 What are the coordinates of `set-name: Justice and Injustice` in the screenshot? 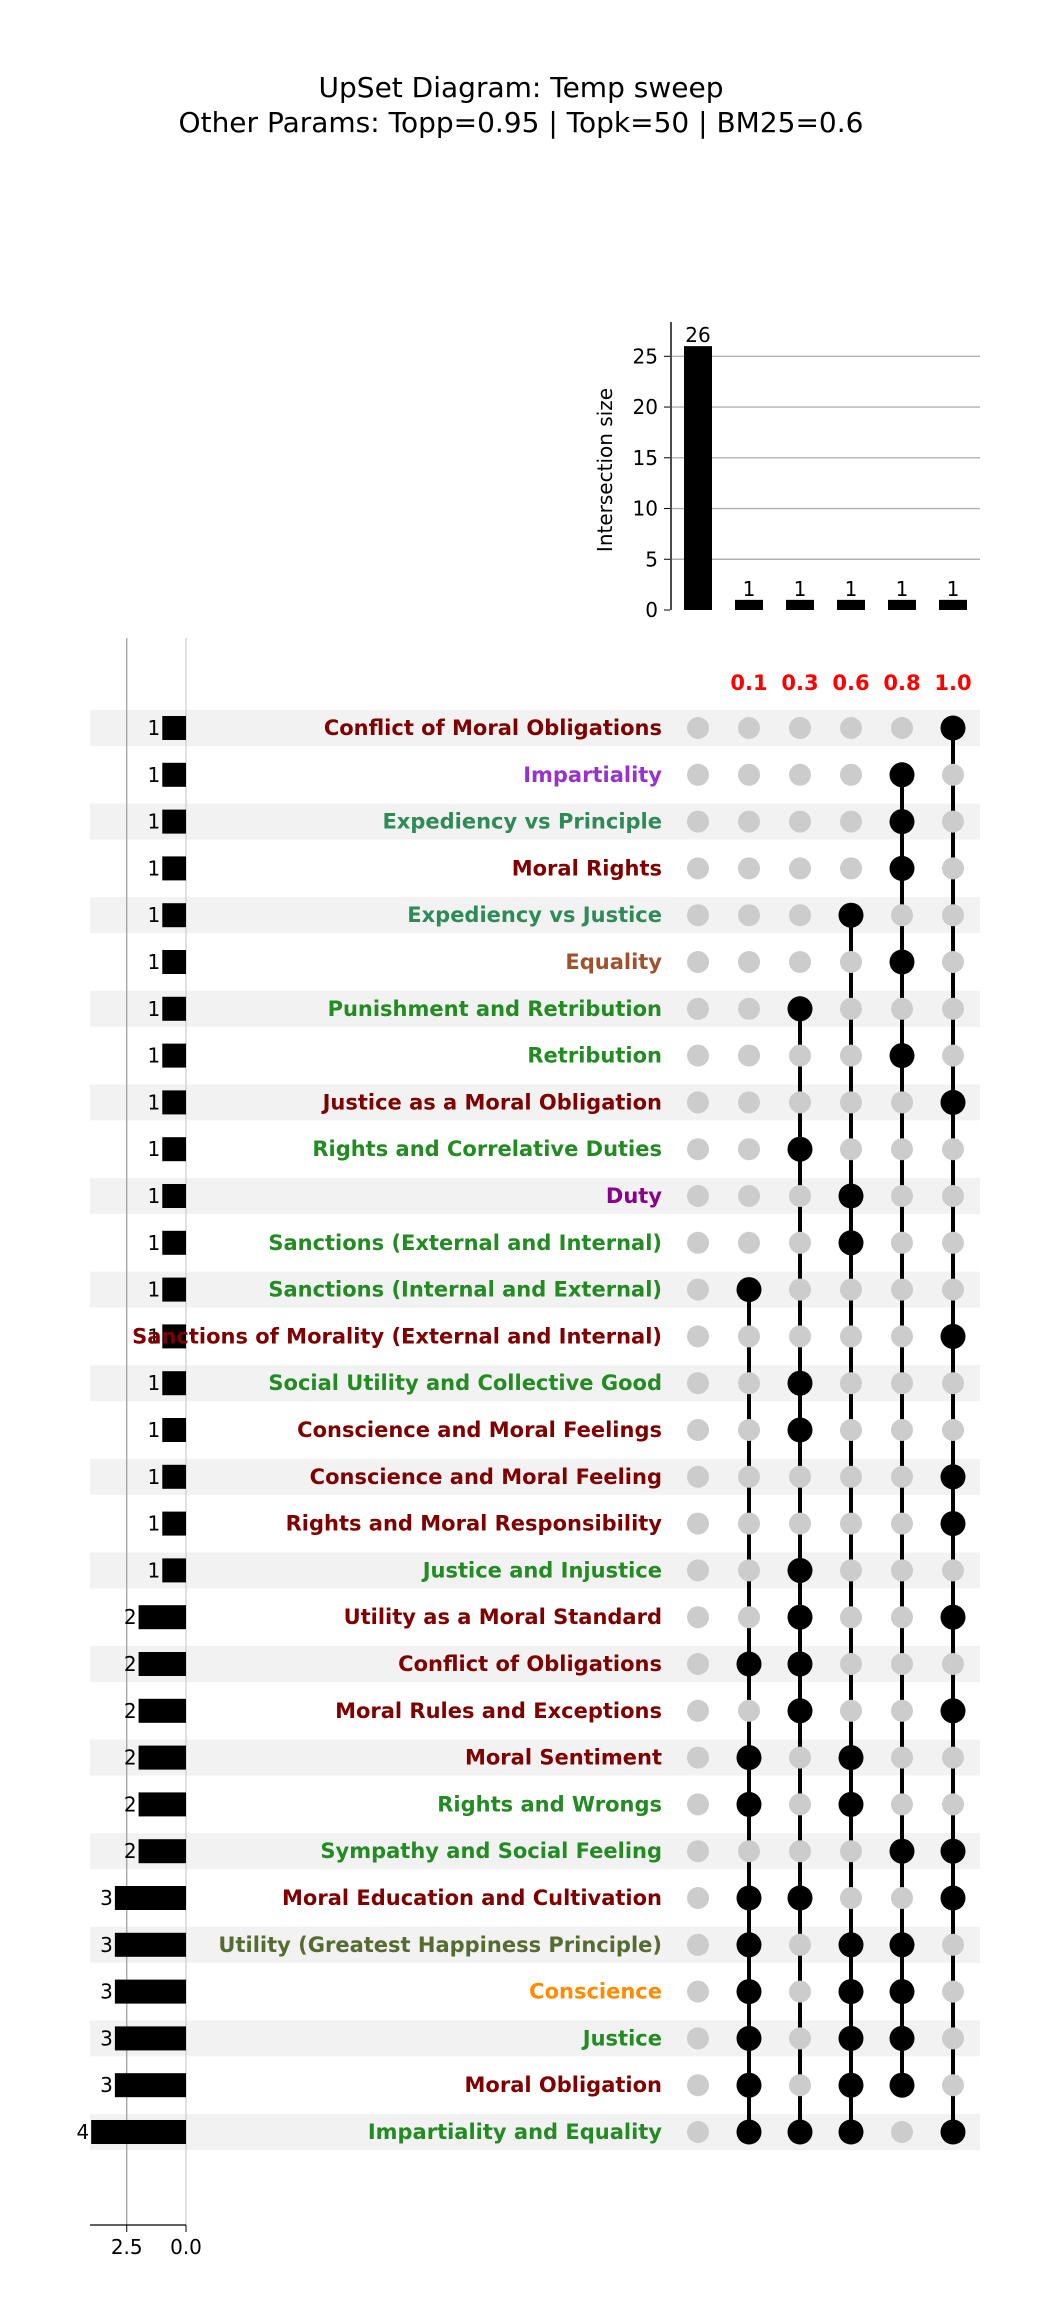 It's located at (541, 1570).